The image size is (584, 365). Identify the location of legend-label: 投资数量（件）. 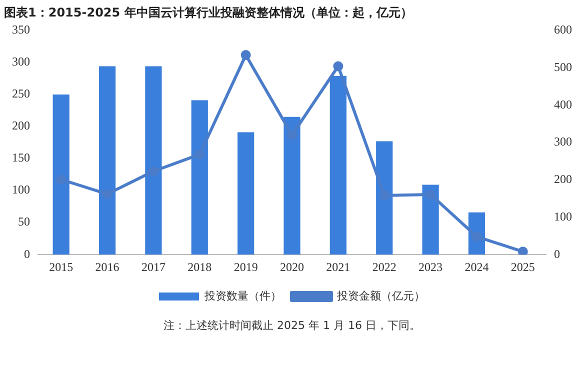
(243, 295).